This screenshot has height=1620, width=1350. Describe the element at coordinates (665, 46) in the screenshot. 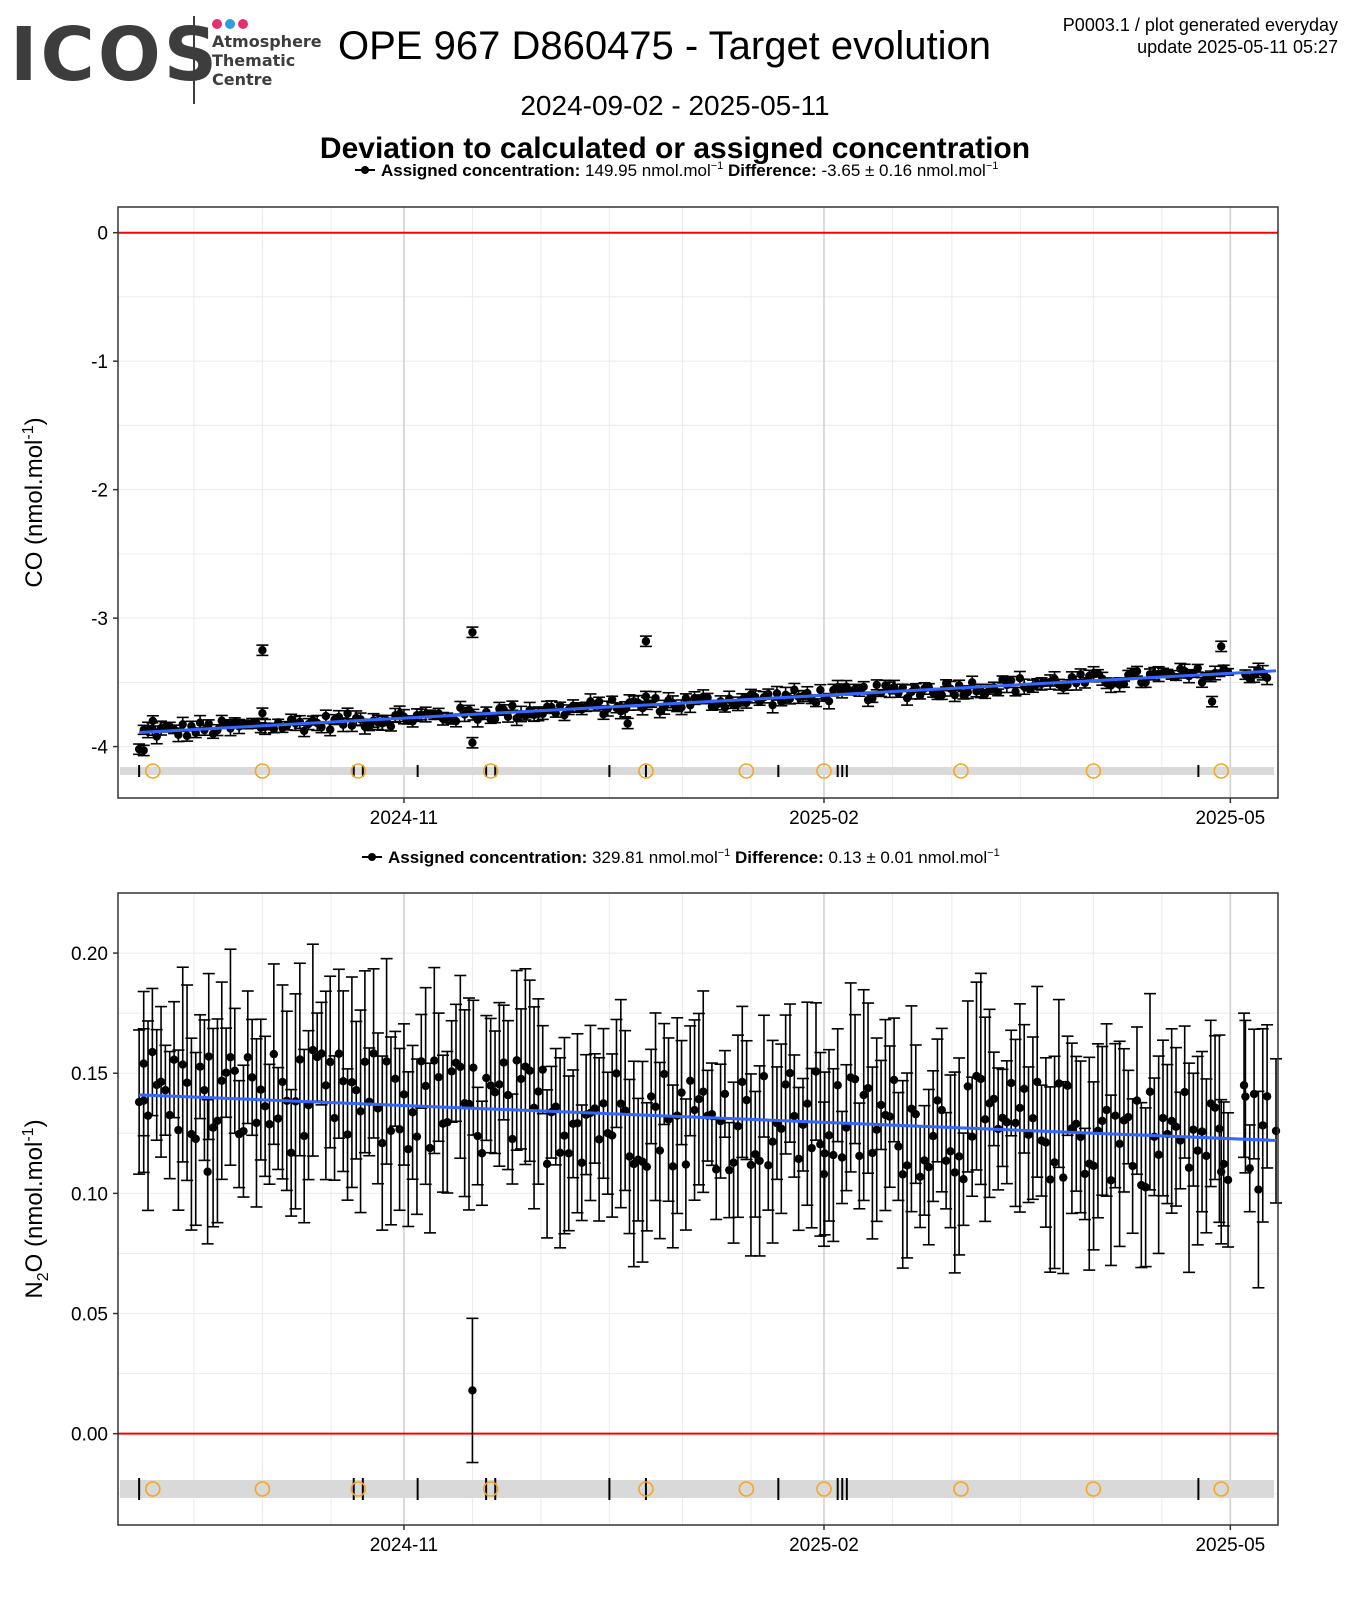

I see `page-title: OPE 967 D860475 - Target evolution` at that location.